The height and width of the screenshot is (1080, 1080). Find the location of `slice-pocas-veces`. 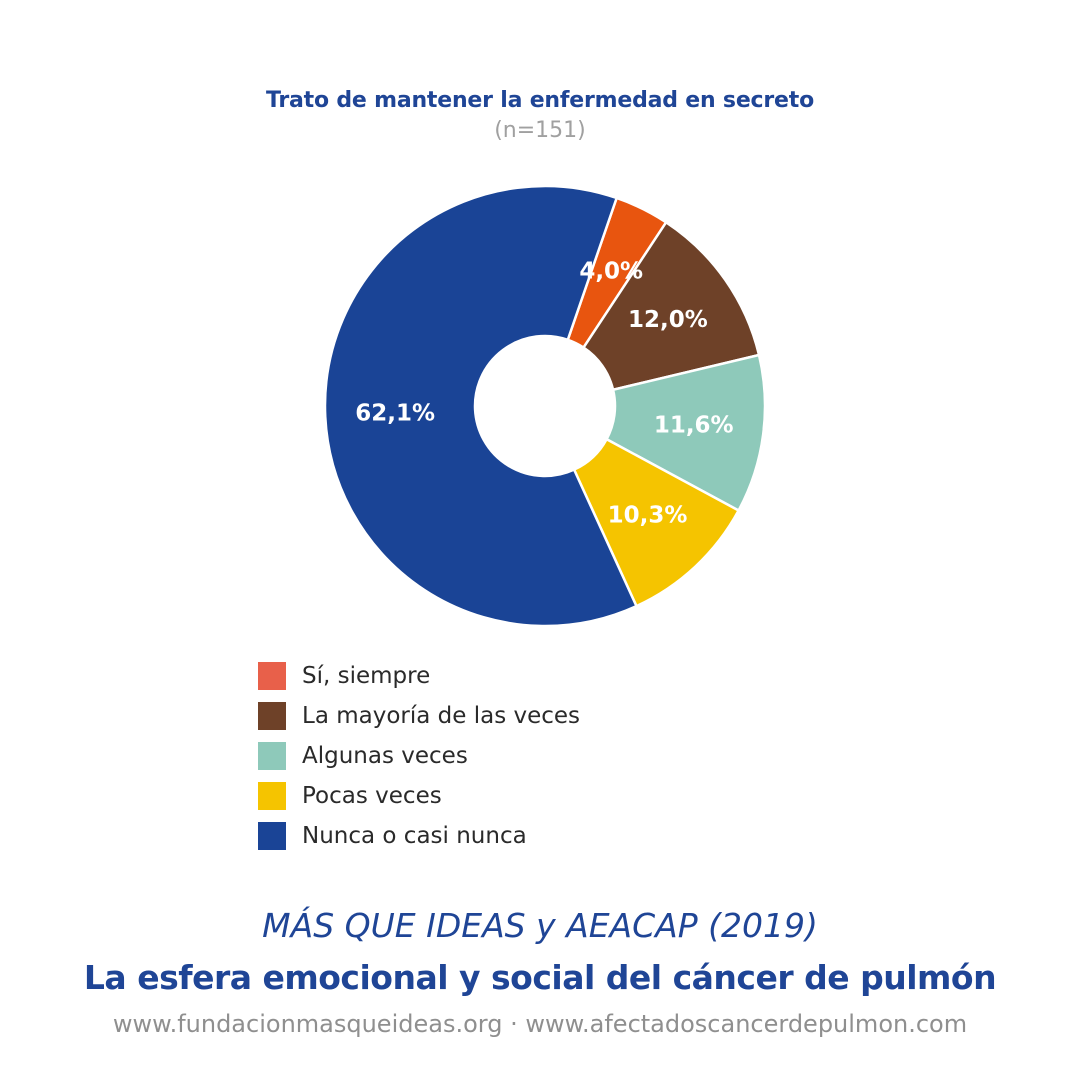

slice-pocas-veces is located at coordinates (656, 522).